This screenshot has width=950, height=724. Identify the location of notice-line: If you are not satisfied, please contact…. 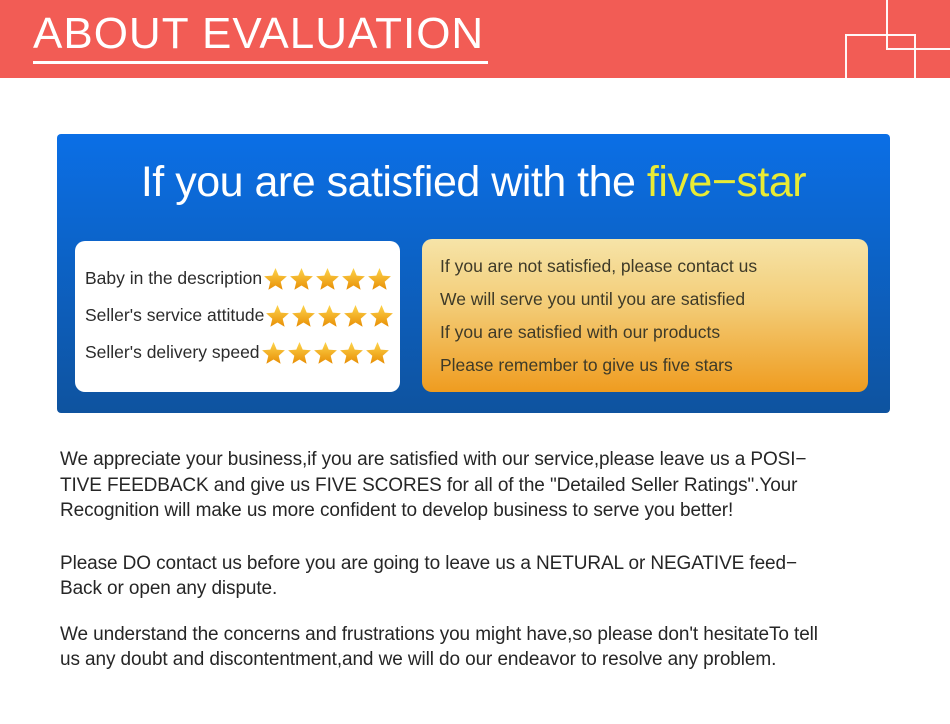
(599, 266).